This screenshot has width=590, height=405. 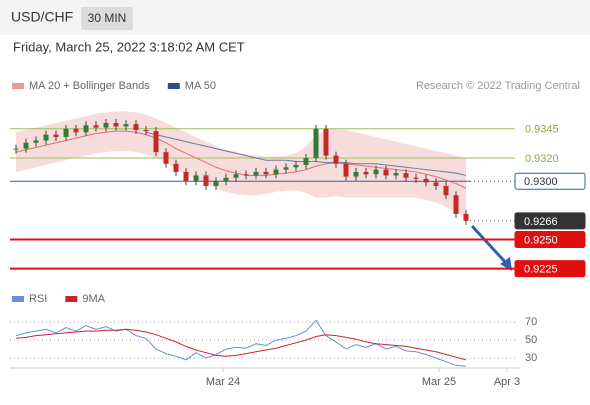 What do you see at coordinates (200, 86) in the screenshot?
I see `legend-label: MA 50` at bounding box center [200, 86].